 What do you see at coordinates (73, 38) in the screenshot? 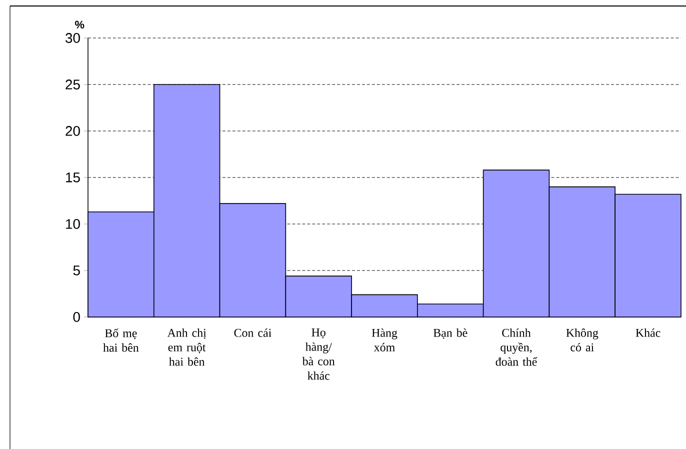
I see `y-tick-label: 30` at bounding box center [73, 38].